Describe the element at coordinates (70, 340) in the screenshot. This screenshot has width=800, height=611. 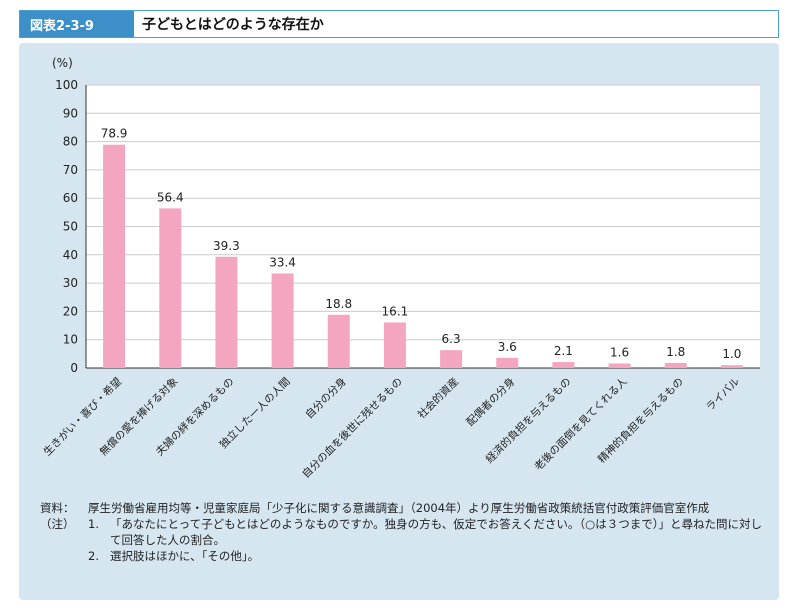
I see `y-tick-label: 10` at that location.